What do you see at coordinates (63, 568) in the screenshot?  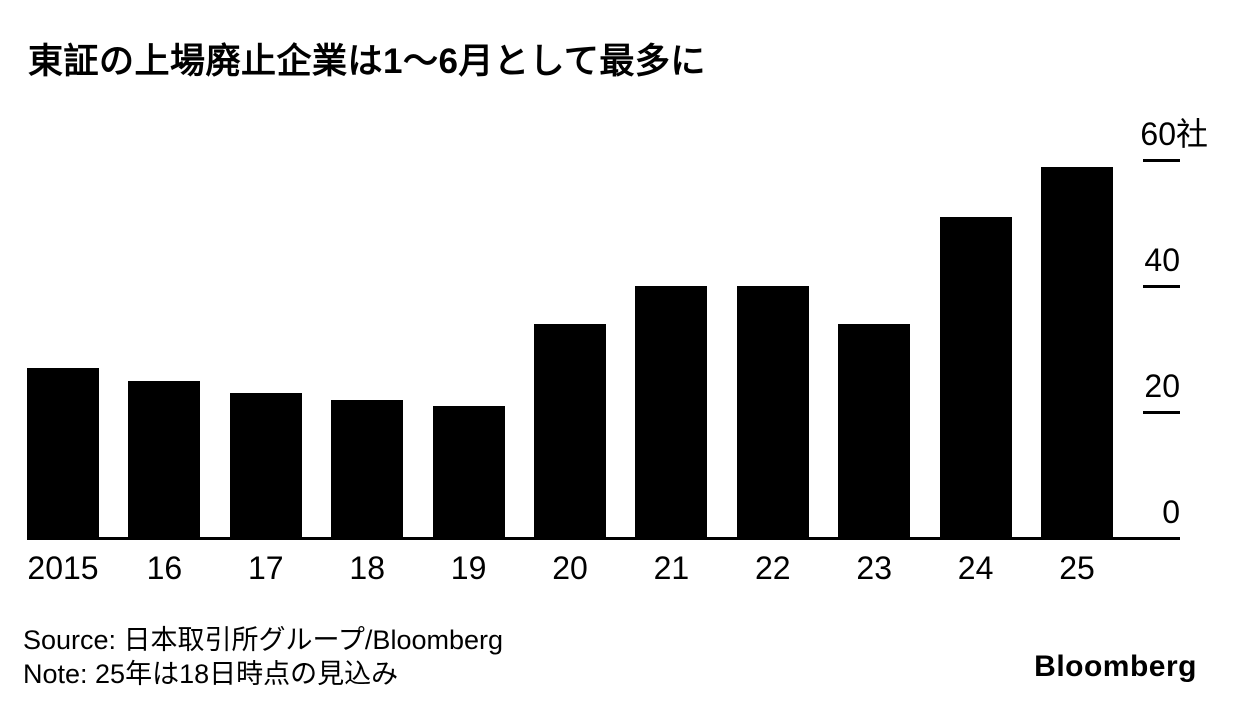 I see `x-axis-label-2015: 2015` at bounding box center [63, 568].